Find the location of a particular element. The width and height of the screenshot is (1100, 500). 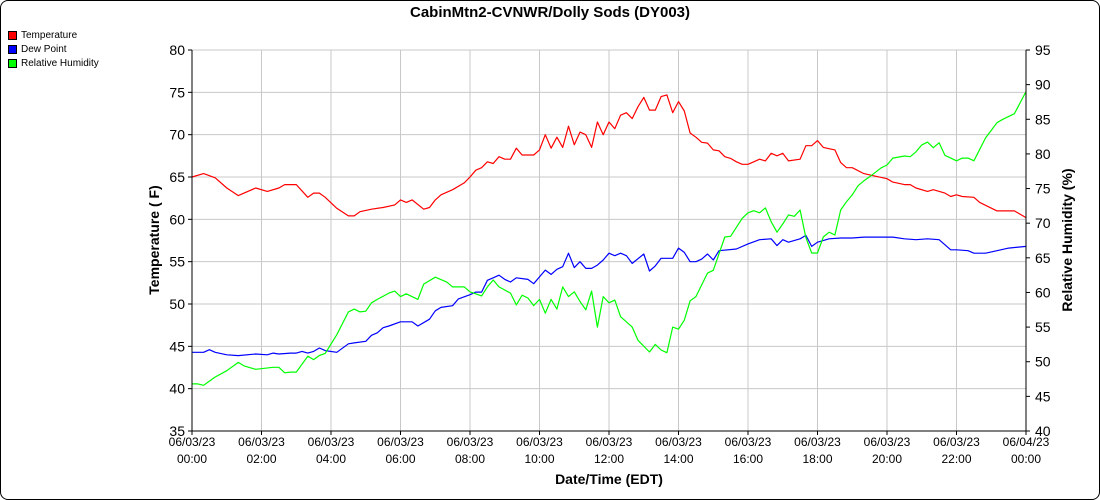

legend-item-relative-humidity: Relative Humidity is located at coordinates (53, 63).